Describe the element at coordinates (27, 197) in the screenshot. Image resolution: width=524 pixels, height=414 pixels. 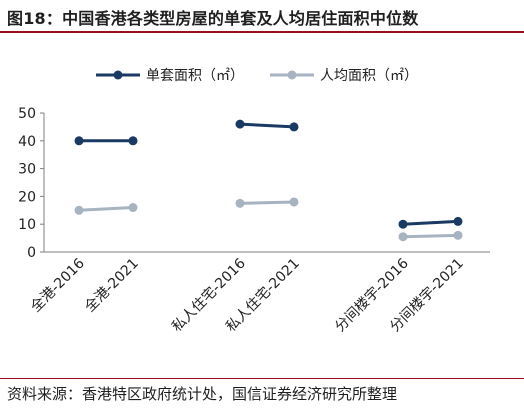
I see `y-tick-label: 20` at that location.